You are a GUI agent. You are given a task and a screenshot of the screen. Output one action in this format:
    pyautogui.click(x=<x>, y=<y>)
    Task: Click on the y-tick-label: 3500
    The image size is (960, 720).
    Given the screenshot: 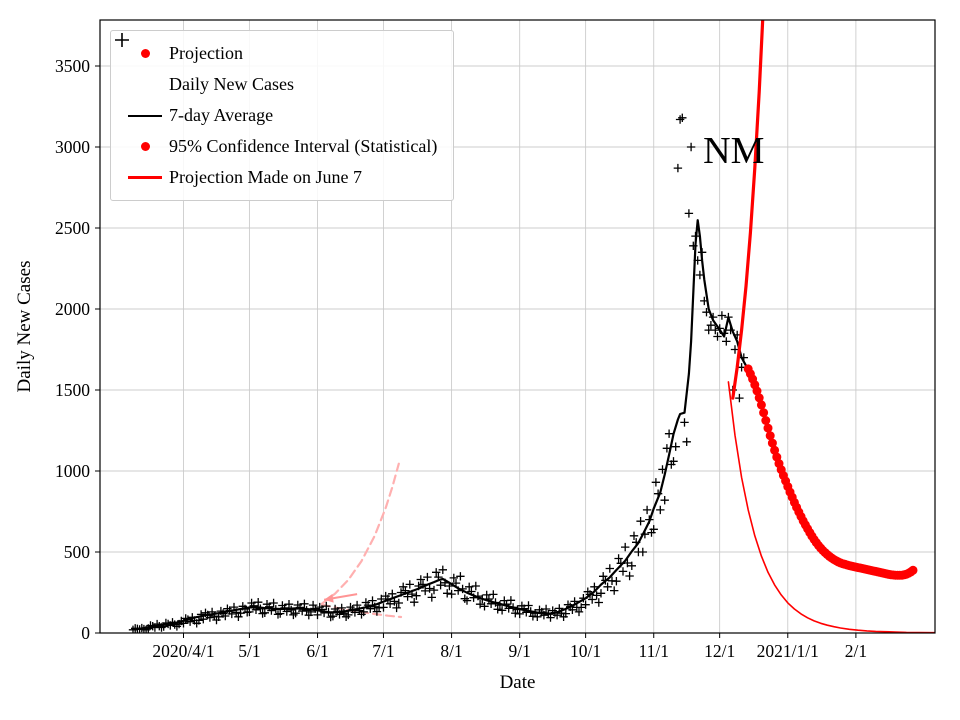 What is the action you would take?
    pyautogui.click(x=72, y=66)
    